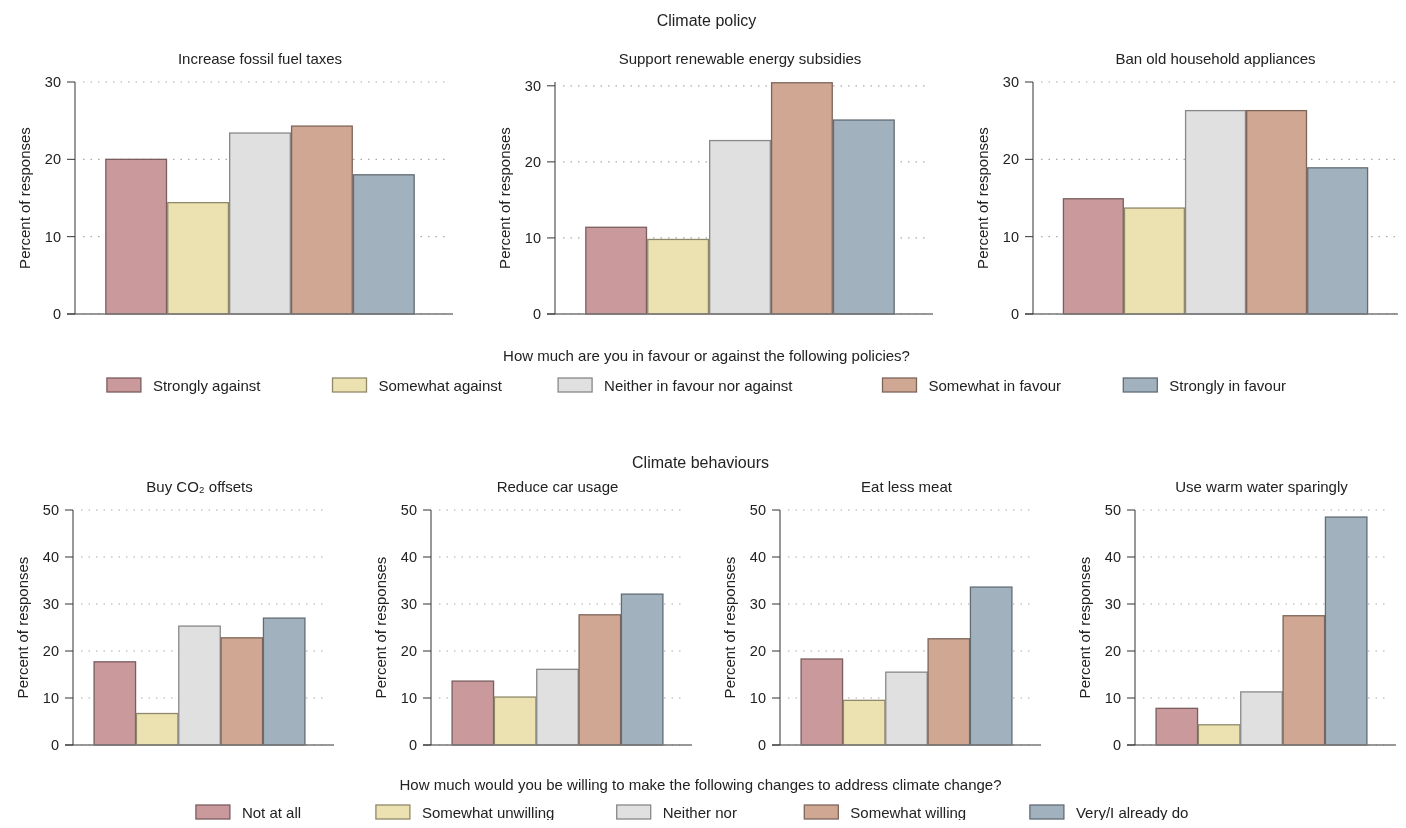  What do you see at coordinates (907, 486) in the screenshot?
I see `chart-title: Eat less meat` at bounding box center [907, 486].